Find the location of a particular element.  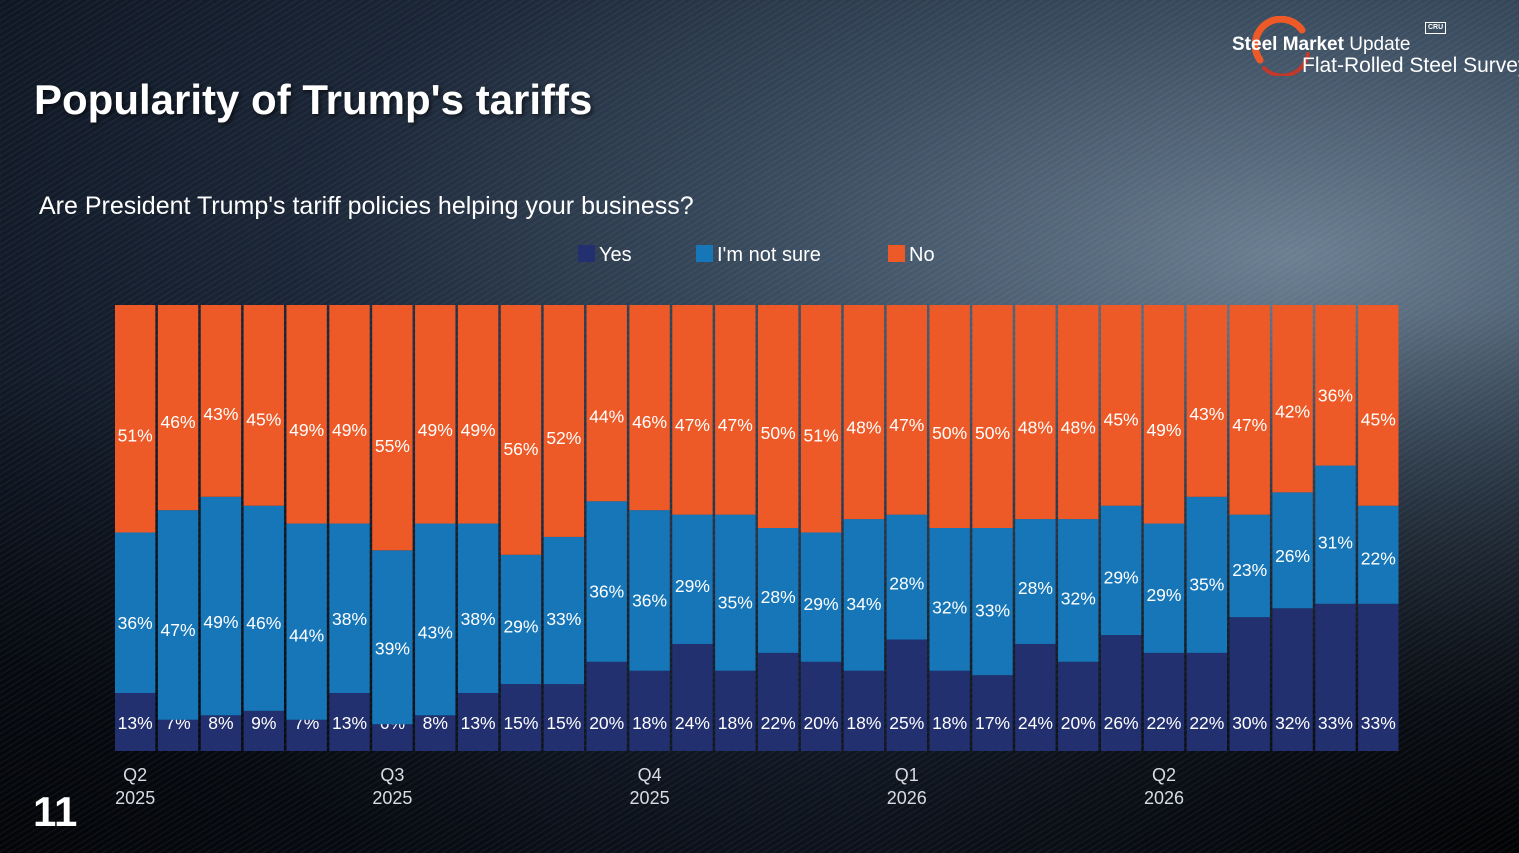

x-axis-tick-label: Q3 2025 is located at coordinates (392, 786).